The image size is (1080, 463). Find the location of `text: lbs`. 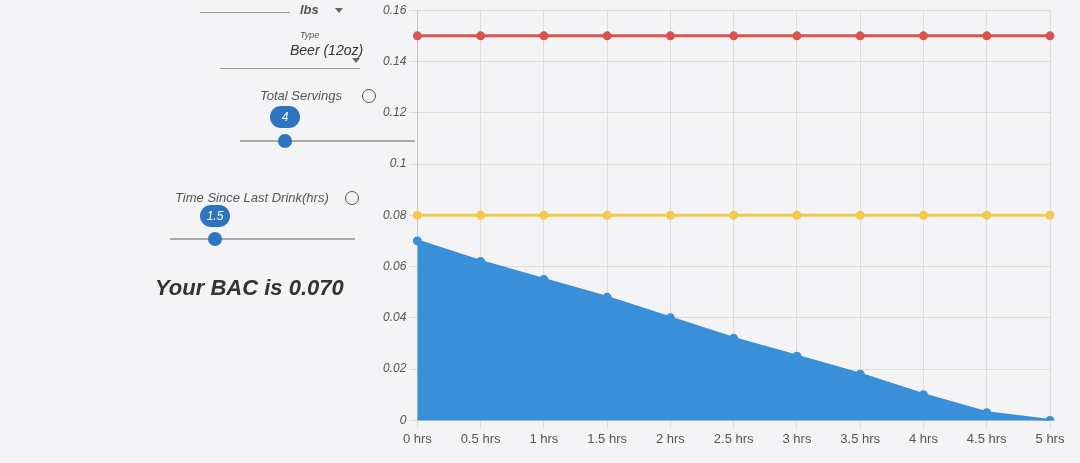

text: lbs is located at coordinates (309, 9).